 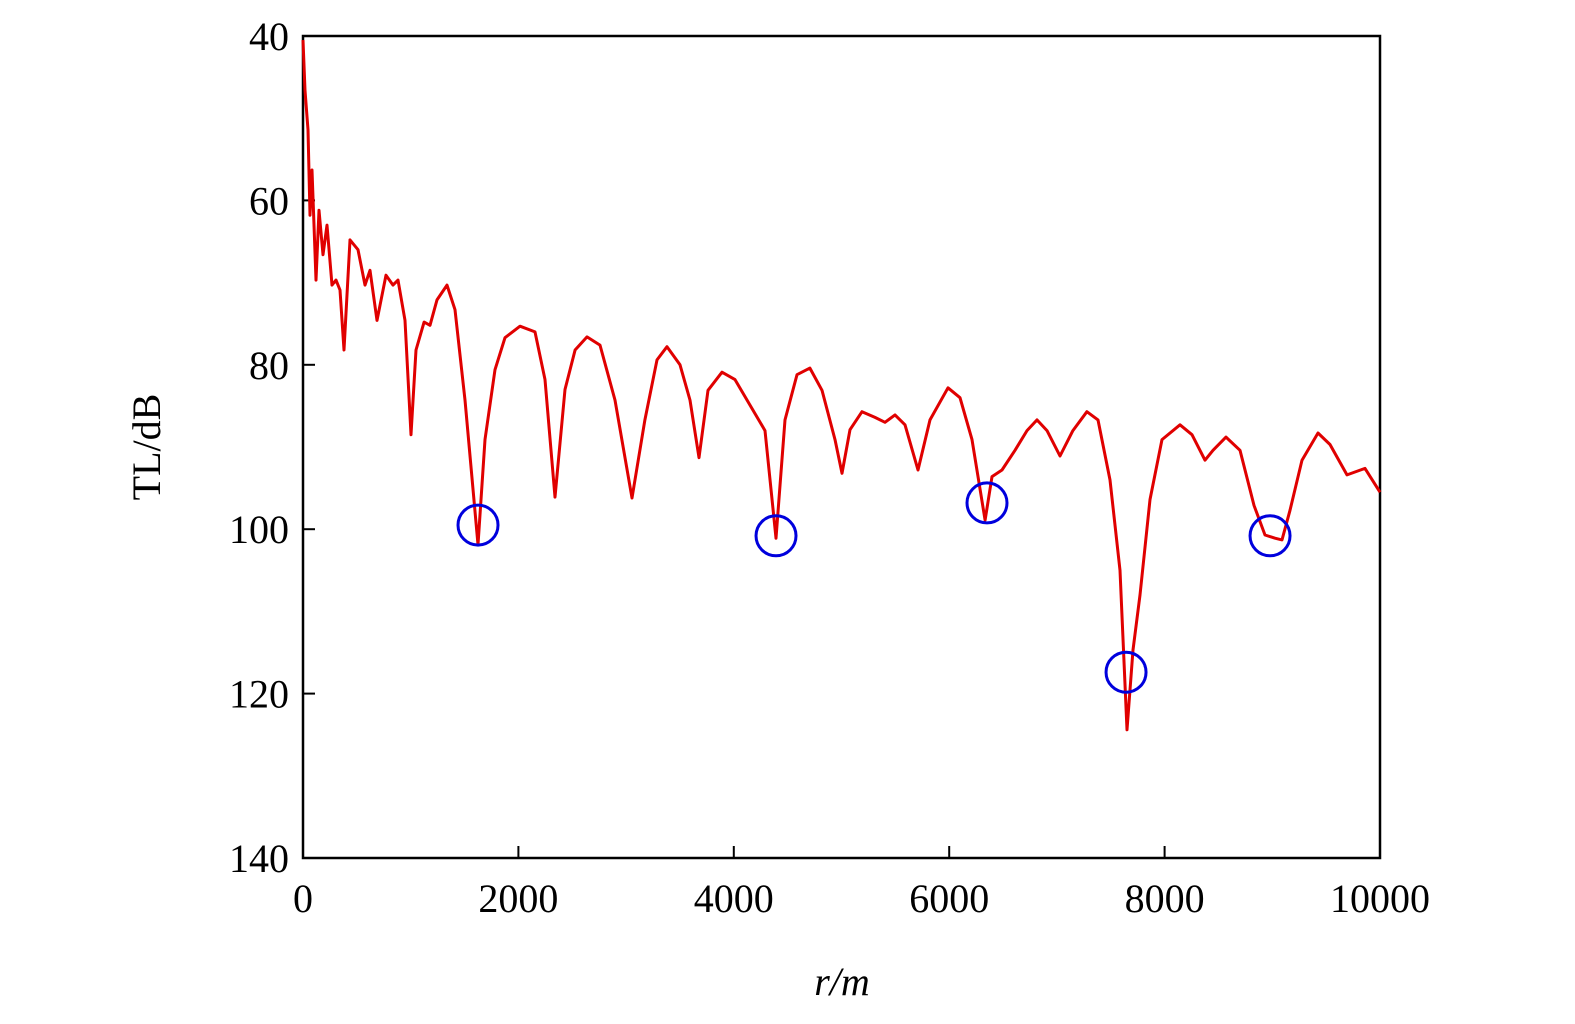 What do you see at coordinates (949, 898) in the screenshot?
I see `x-tick-label: 6000` at bounding box center [949, 898].